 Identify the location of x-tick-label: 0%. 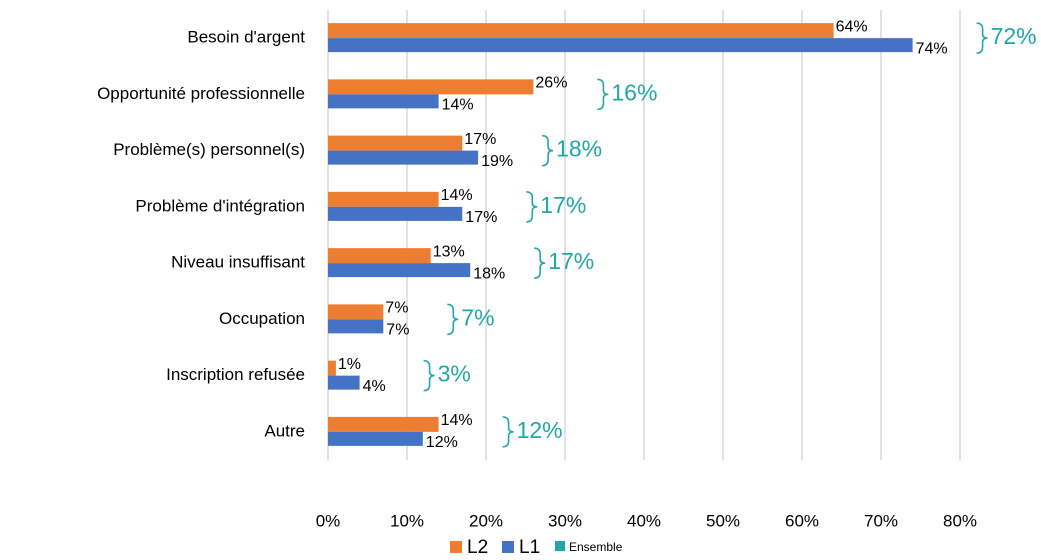
(328, 520).